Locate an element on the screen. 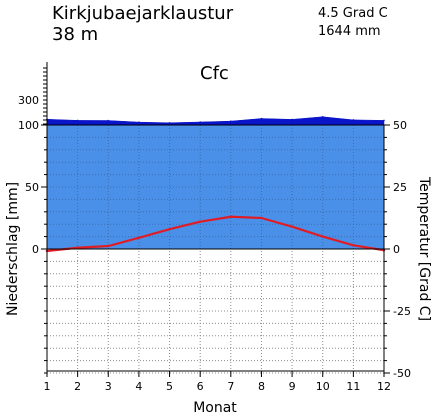 The width and height of the screenshot is (436, 416). y-left-tick-label: 0 is located at coordinates (35, 249).